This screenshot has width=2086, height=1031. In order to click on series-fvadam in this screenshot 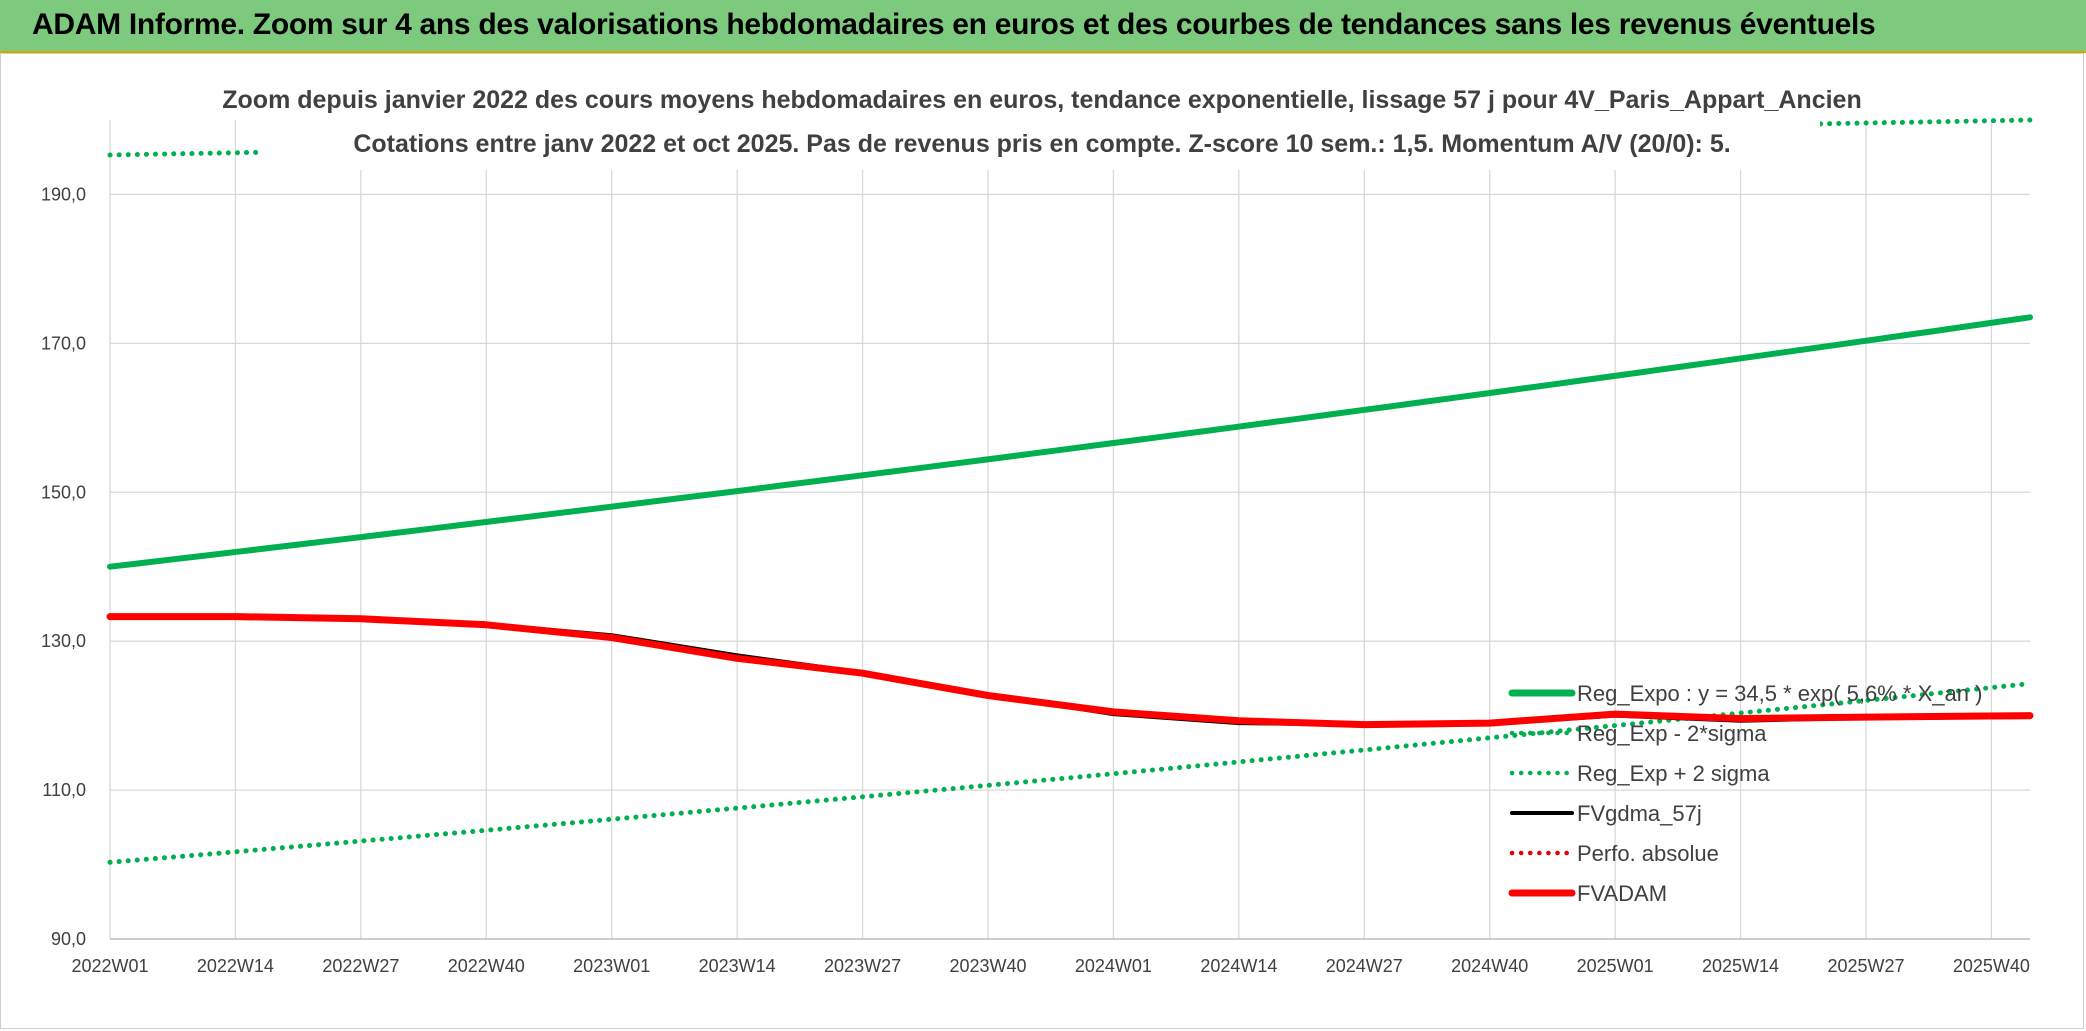, I will do `click(1070, 671)`.